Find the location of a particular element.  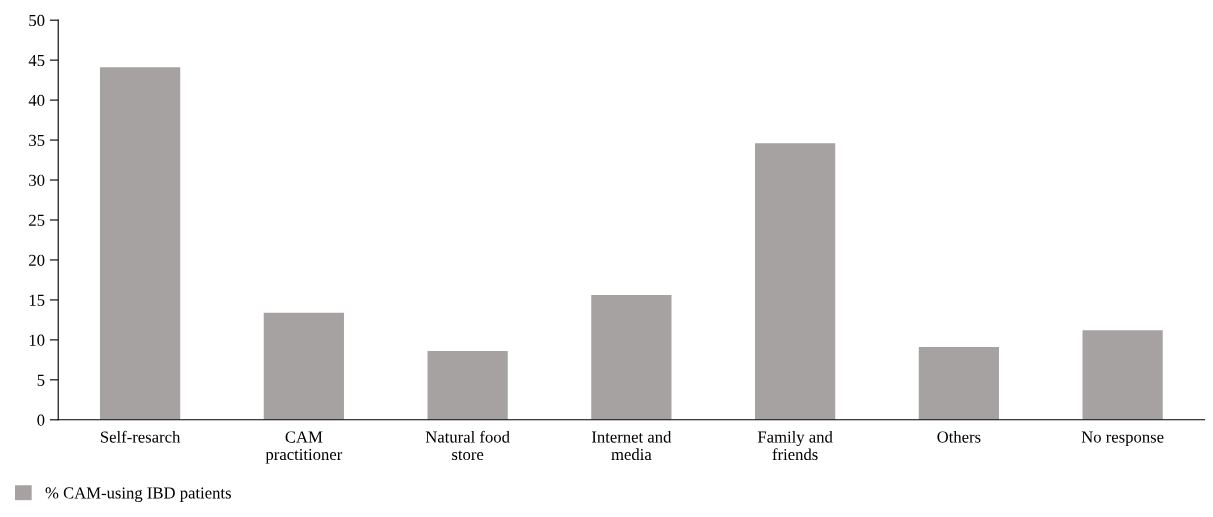

x-tick-label: Internet and media is located at coordinates (631, 445).